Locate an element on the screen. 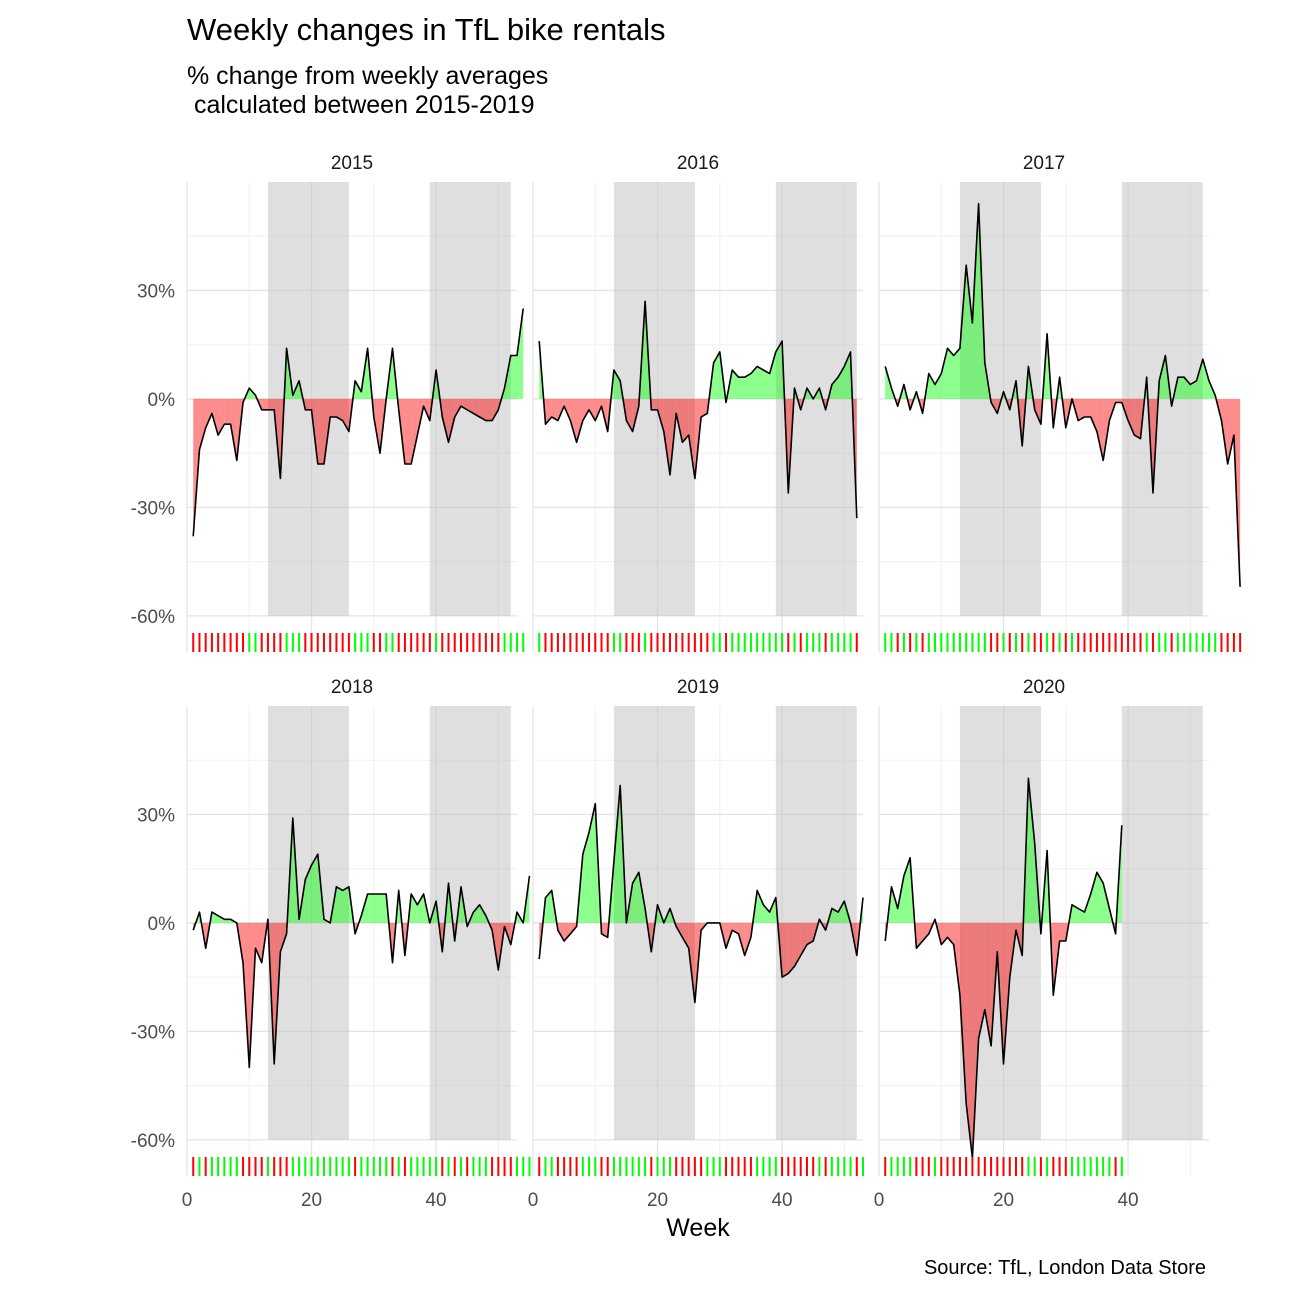 Image resolution: width=1296 pixels, height=1296 pixels. chart-caption: Source: TfL, London Data Store is located at coordinates (1064, 1268).